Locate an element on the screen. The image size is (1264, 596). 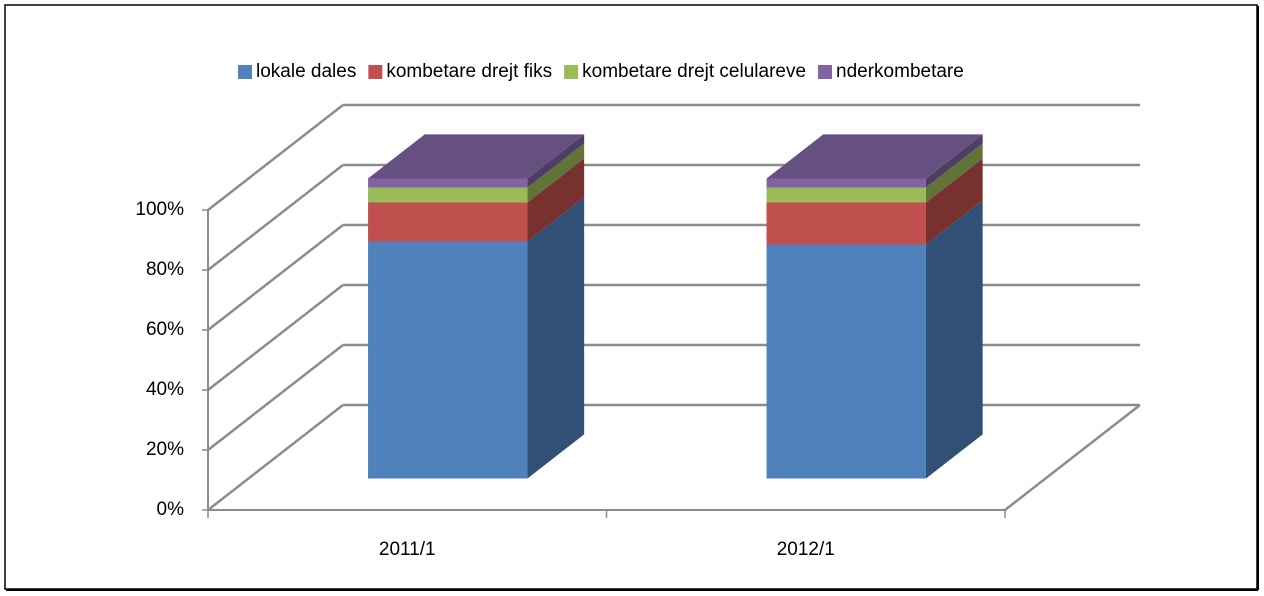
y-tick-label: 80% is located at coordinates (165, 269).